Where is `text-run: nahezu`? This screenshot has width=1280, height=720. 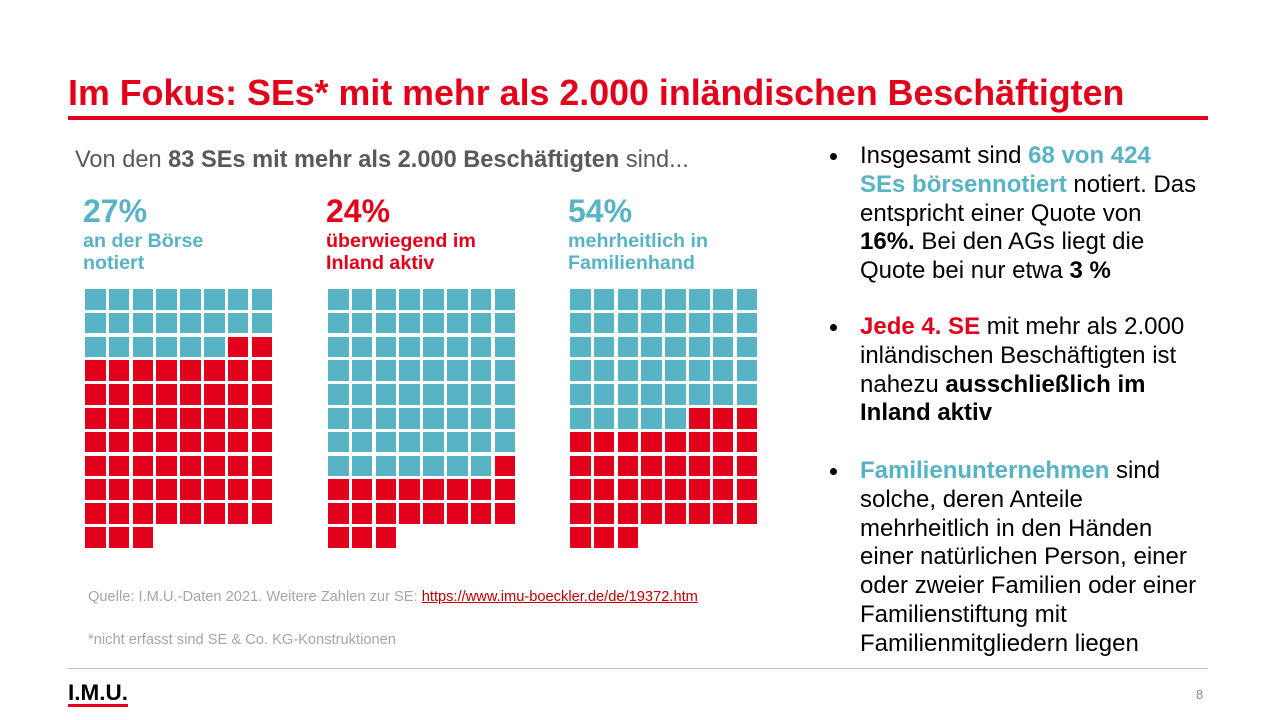
text-run: nahezu is located at coordinates (903, 384).